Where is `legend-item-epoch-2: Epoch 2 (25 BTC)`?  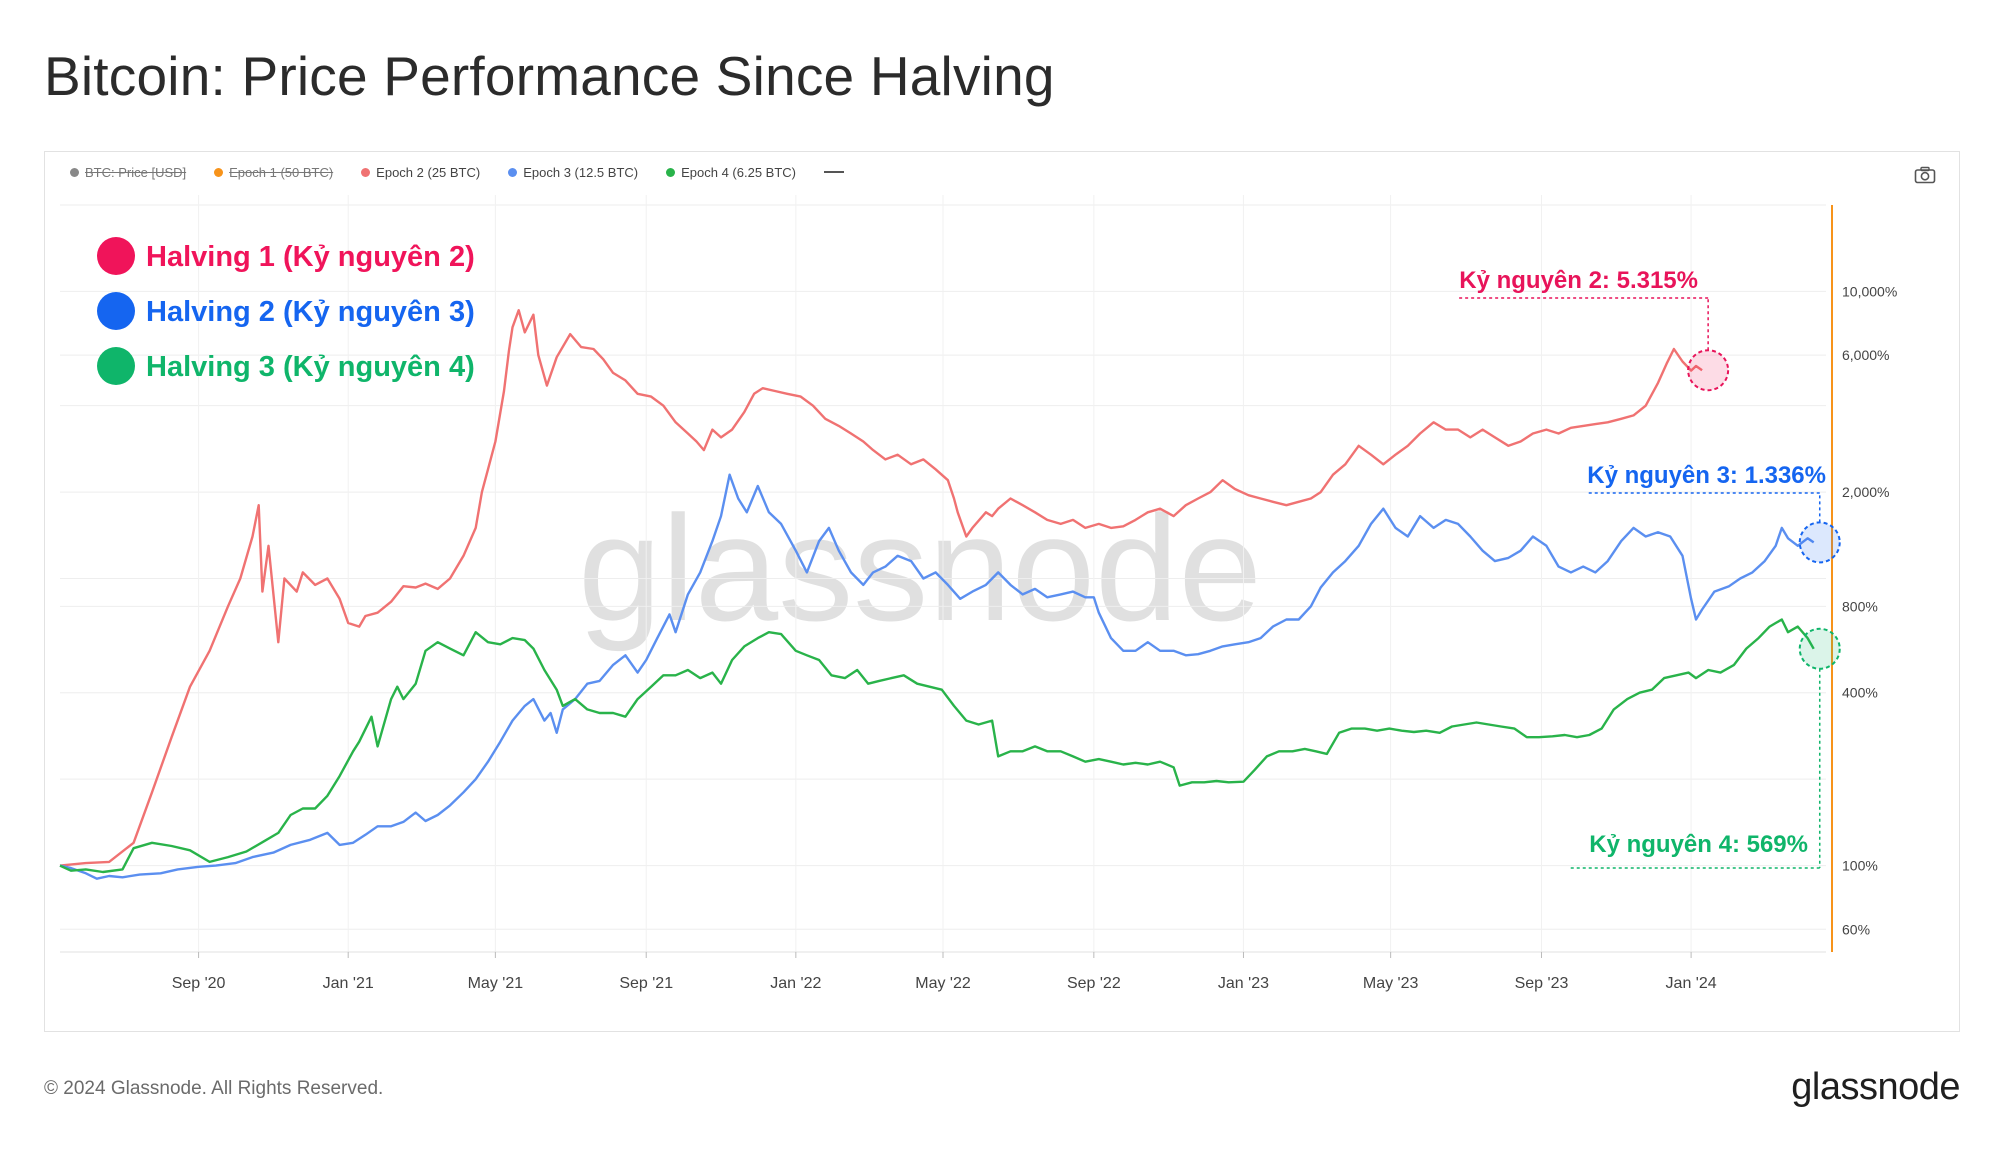
legend-item-epoch-2: Epoch 2 (25 BTC) is located at coordinates (420, 172).